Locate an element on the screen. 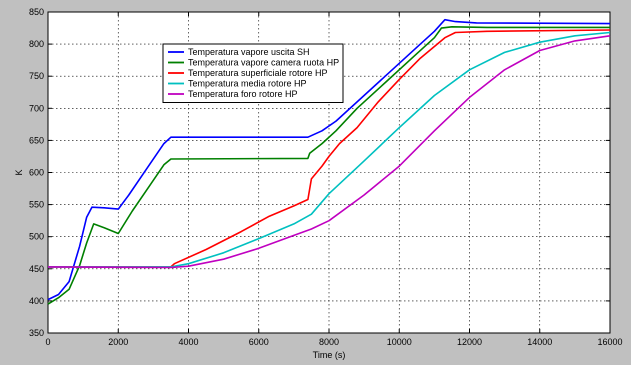 The width and height of the screenshot is (631, 365). x-tick-label: 14000 is located at coordinates (539, 342).